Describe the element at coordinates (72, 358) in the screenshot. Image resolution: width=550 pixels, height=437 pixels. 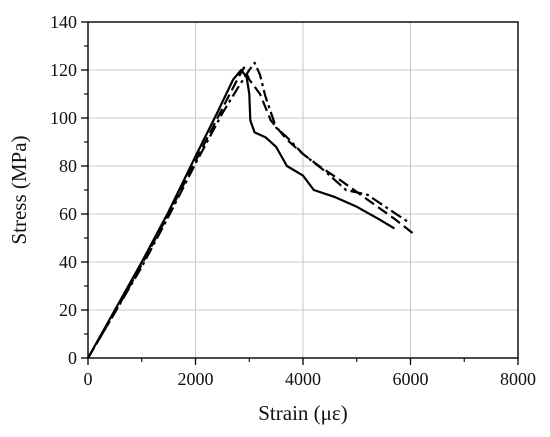
I see `y-tick-label: 0` at that location.